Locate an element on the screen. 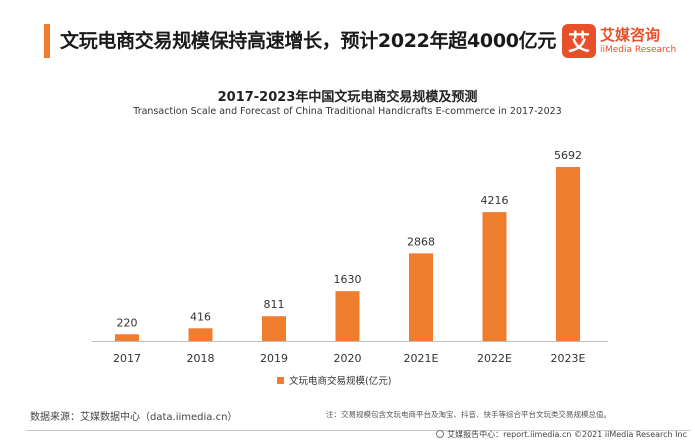  headline-accent-bar is located at coordinates (47, 41).